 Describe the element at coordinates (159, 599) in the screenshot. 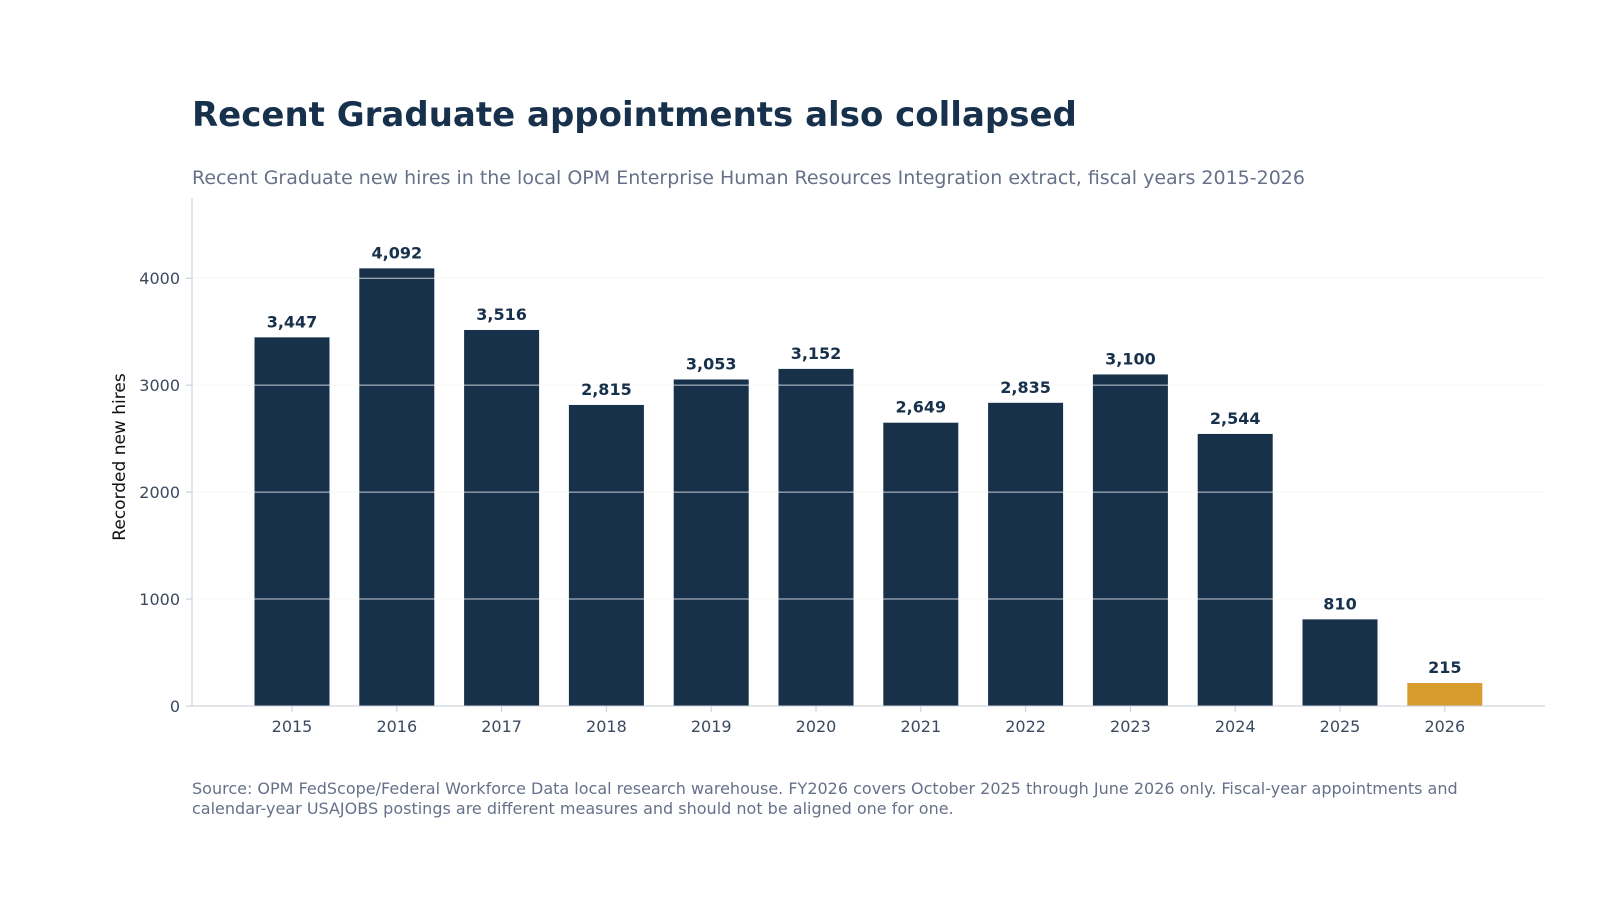

I see `y-tick-label-1000: 1000` at that location.